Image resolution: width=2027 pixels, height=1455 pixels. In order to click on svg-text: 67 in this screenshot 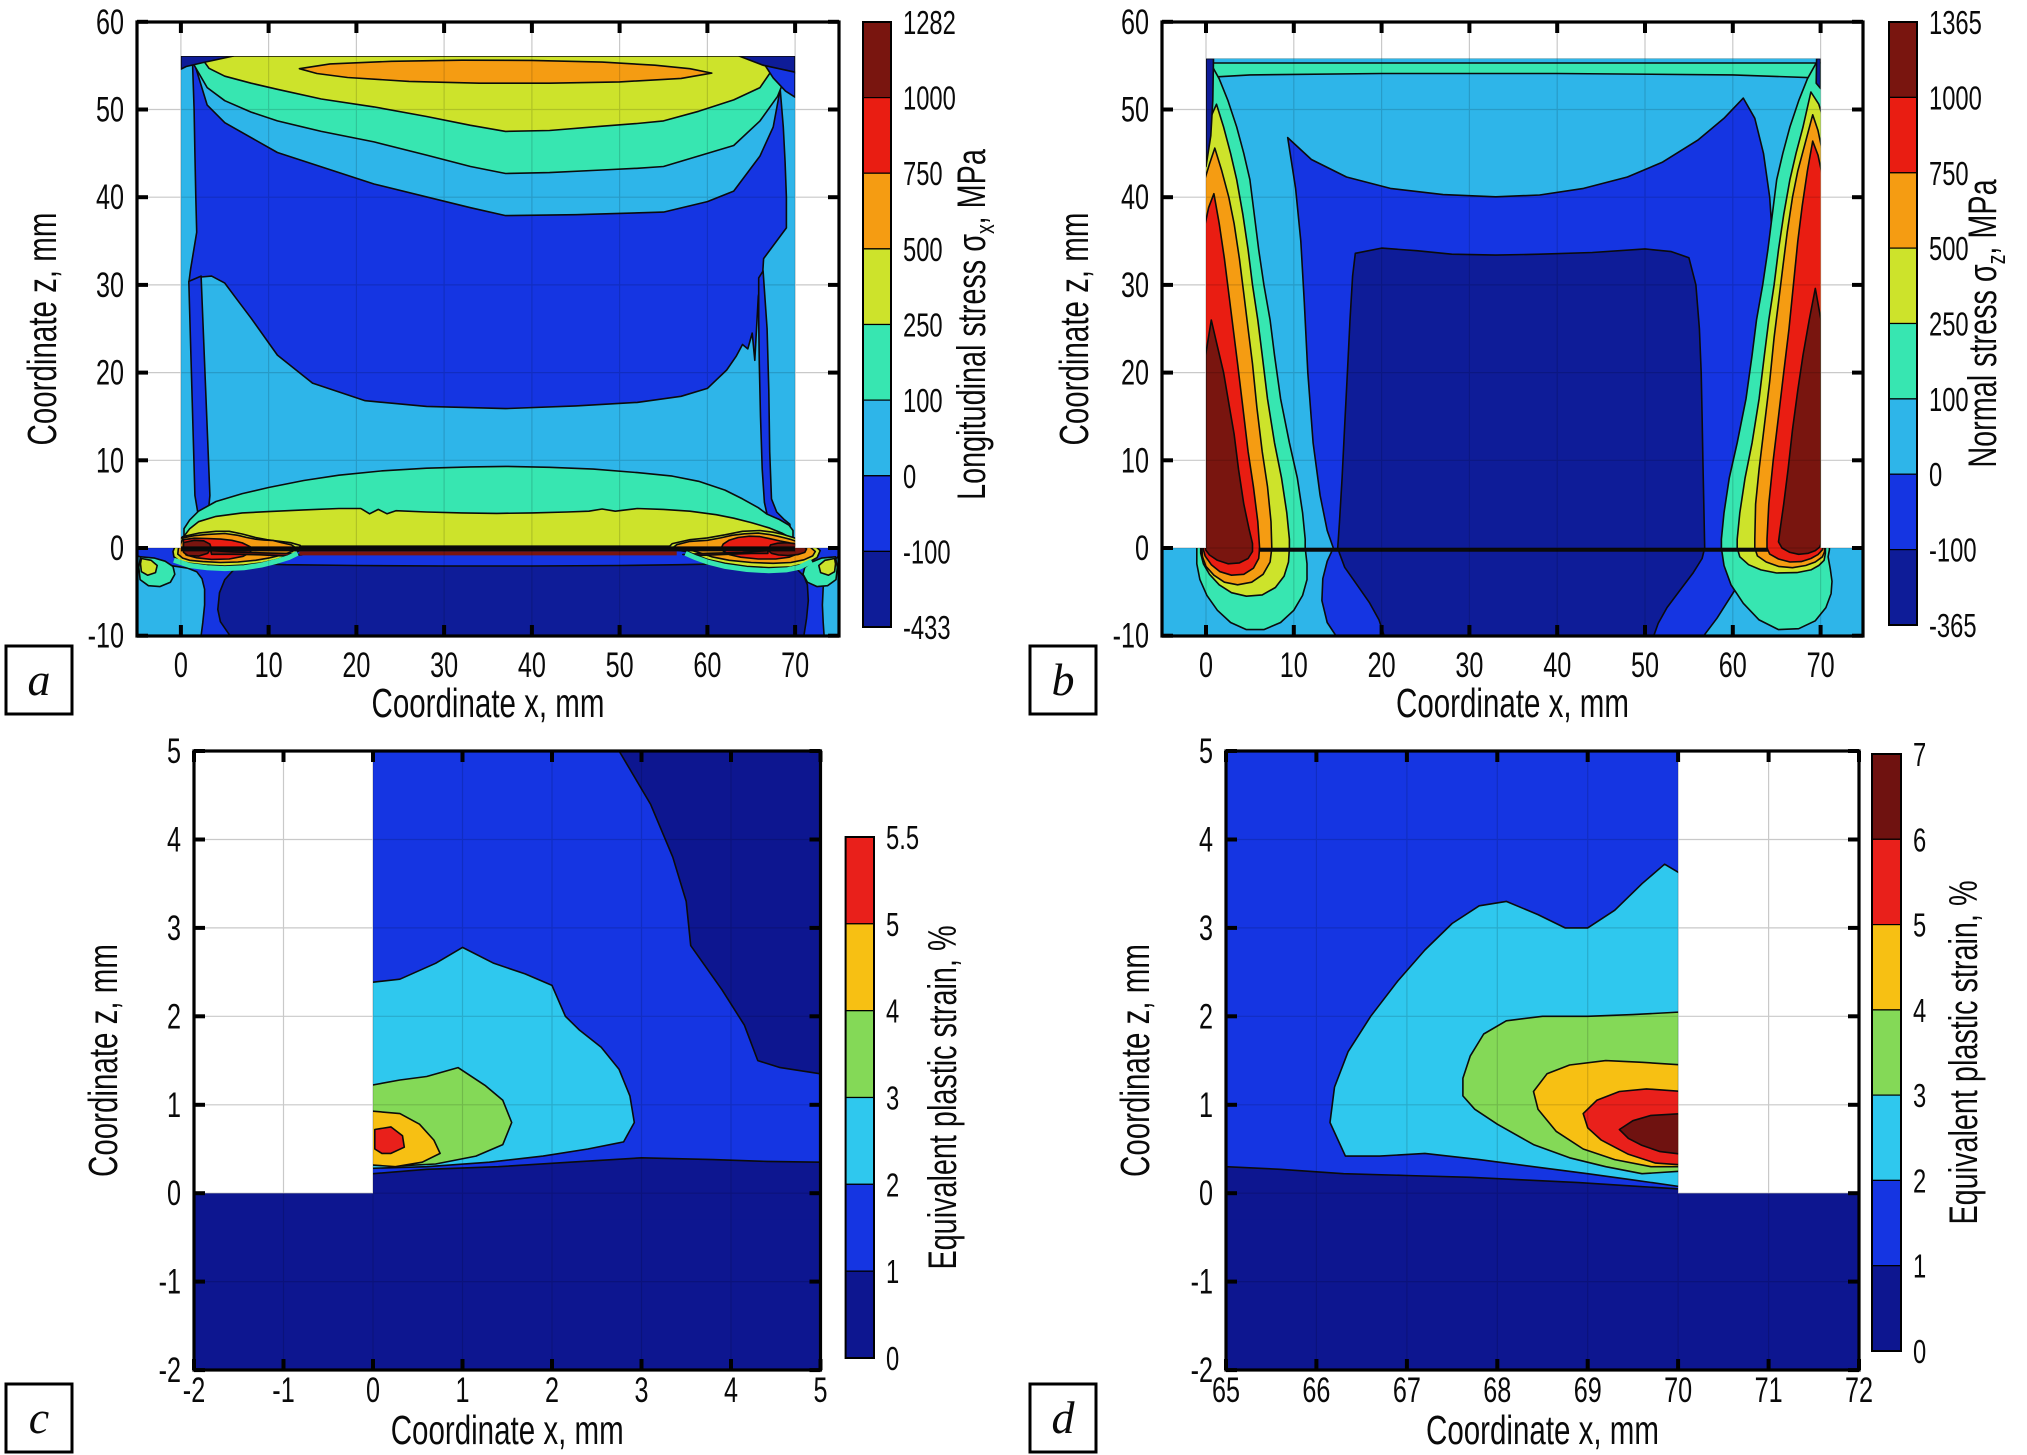, I will do `click(1407, 1390)`.